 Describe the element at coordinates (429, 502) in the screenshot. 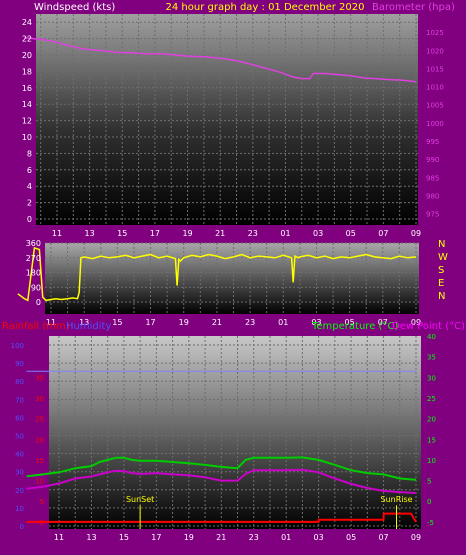

I see `temperature-tick-label: 0` at that location.